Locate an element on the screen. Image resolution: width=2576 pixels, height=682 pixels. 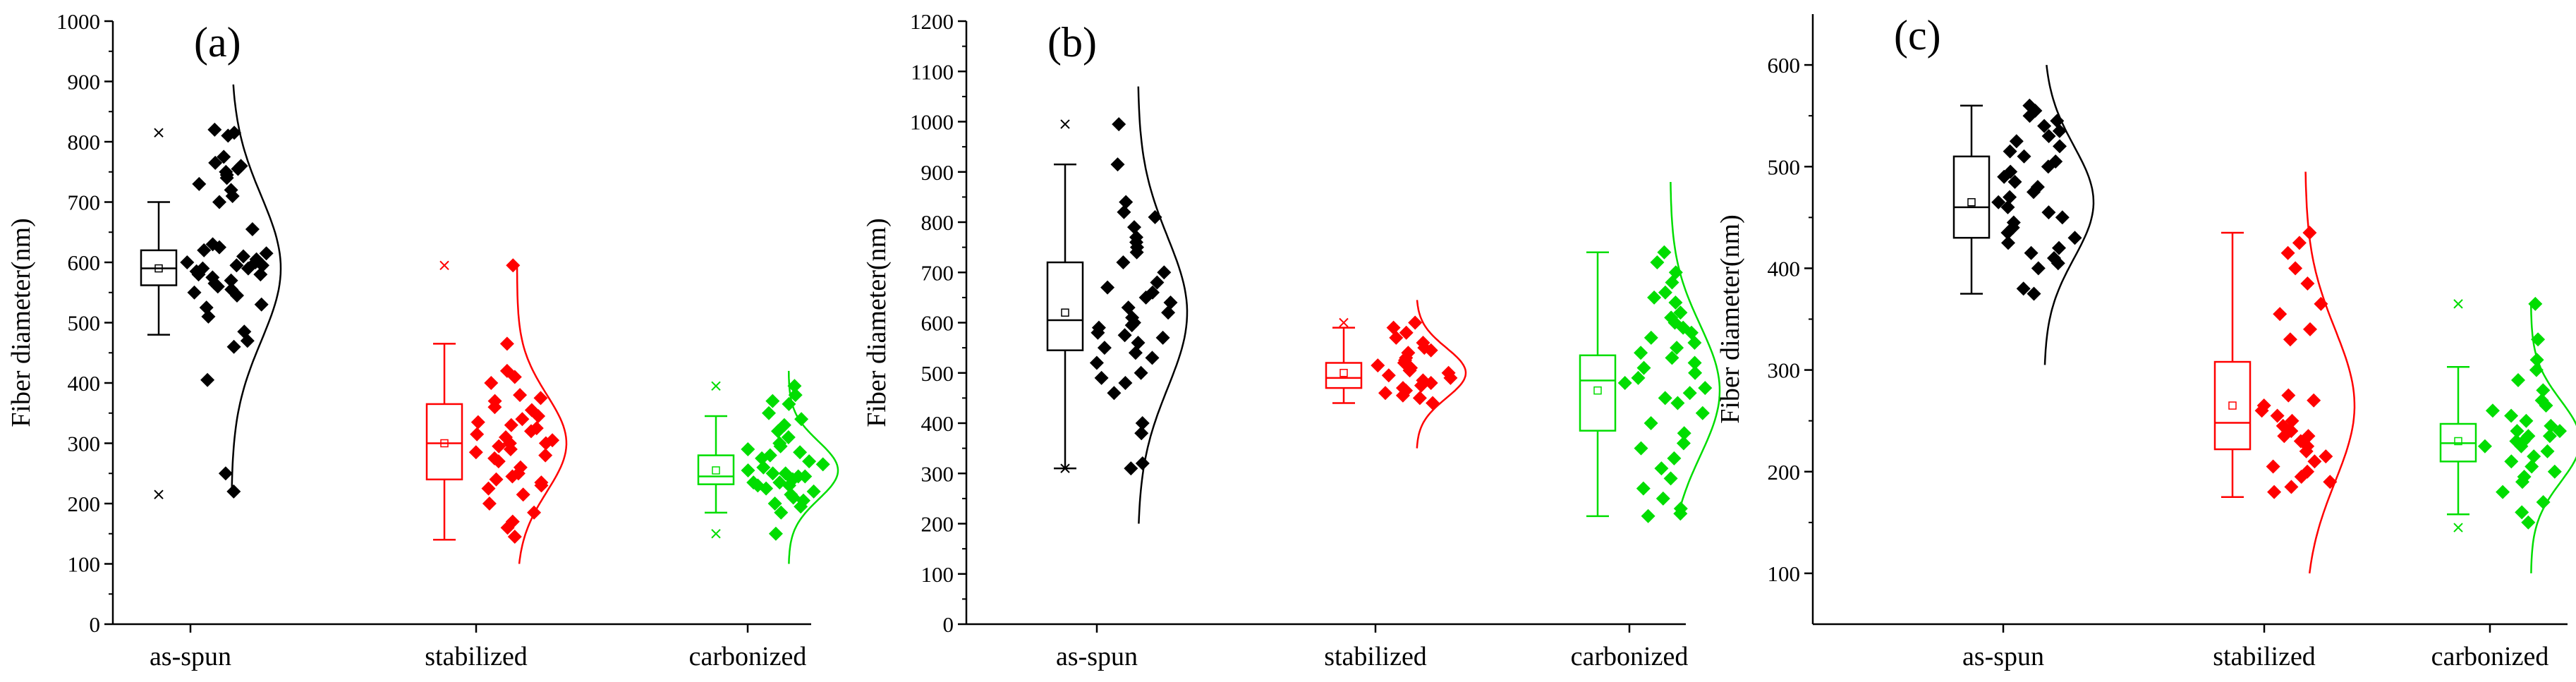
y-tick-label: 300 is located at coordinates (84, 444).